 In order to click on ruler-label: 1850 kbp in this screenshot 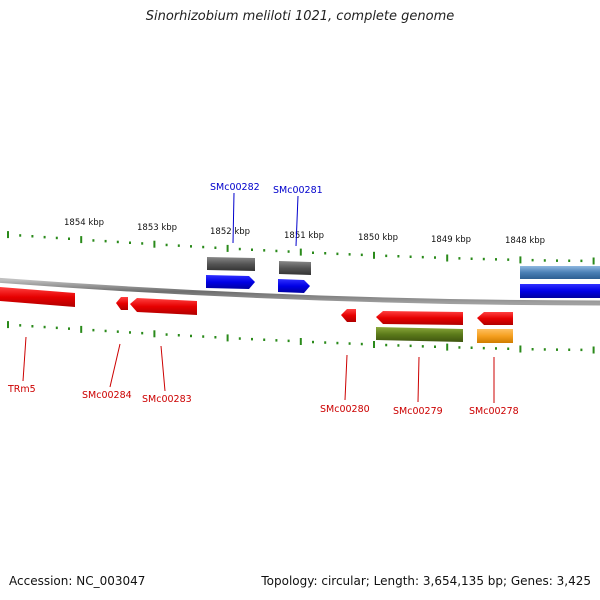, I will do `click(378, 238)`.